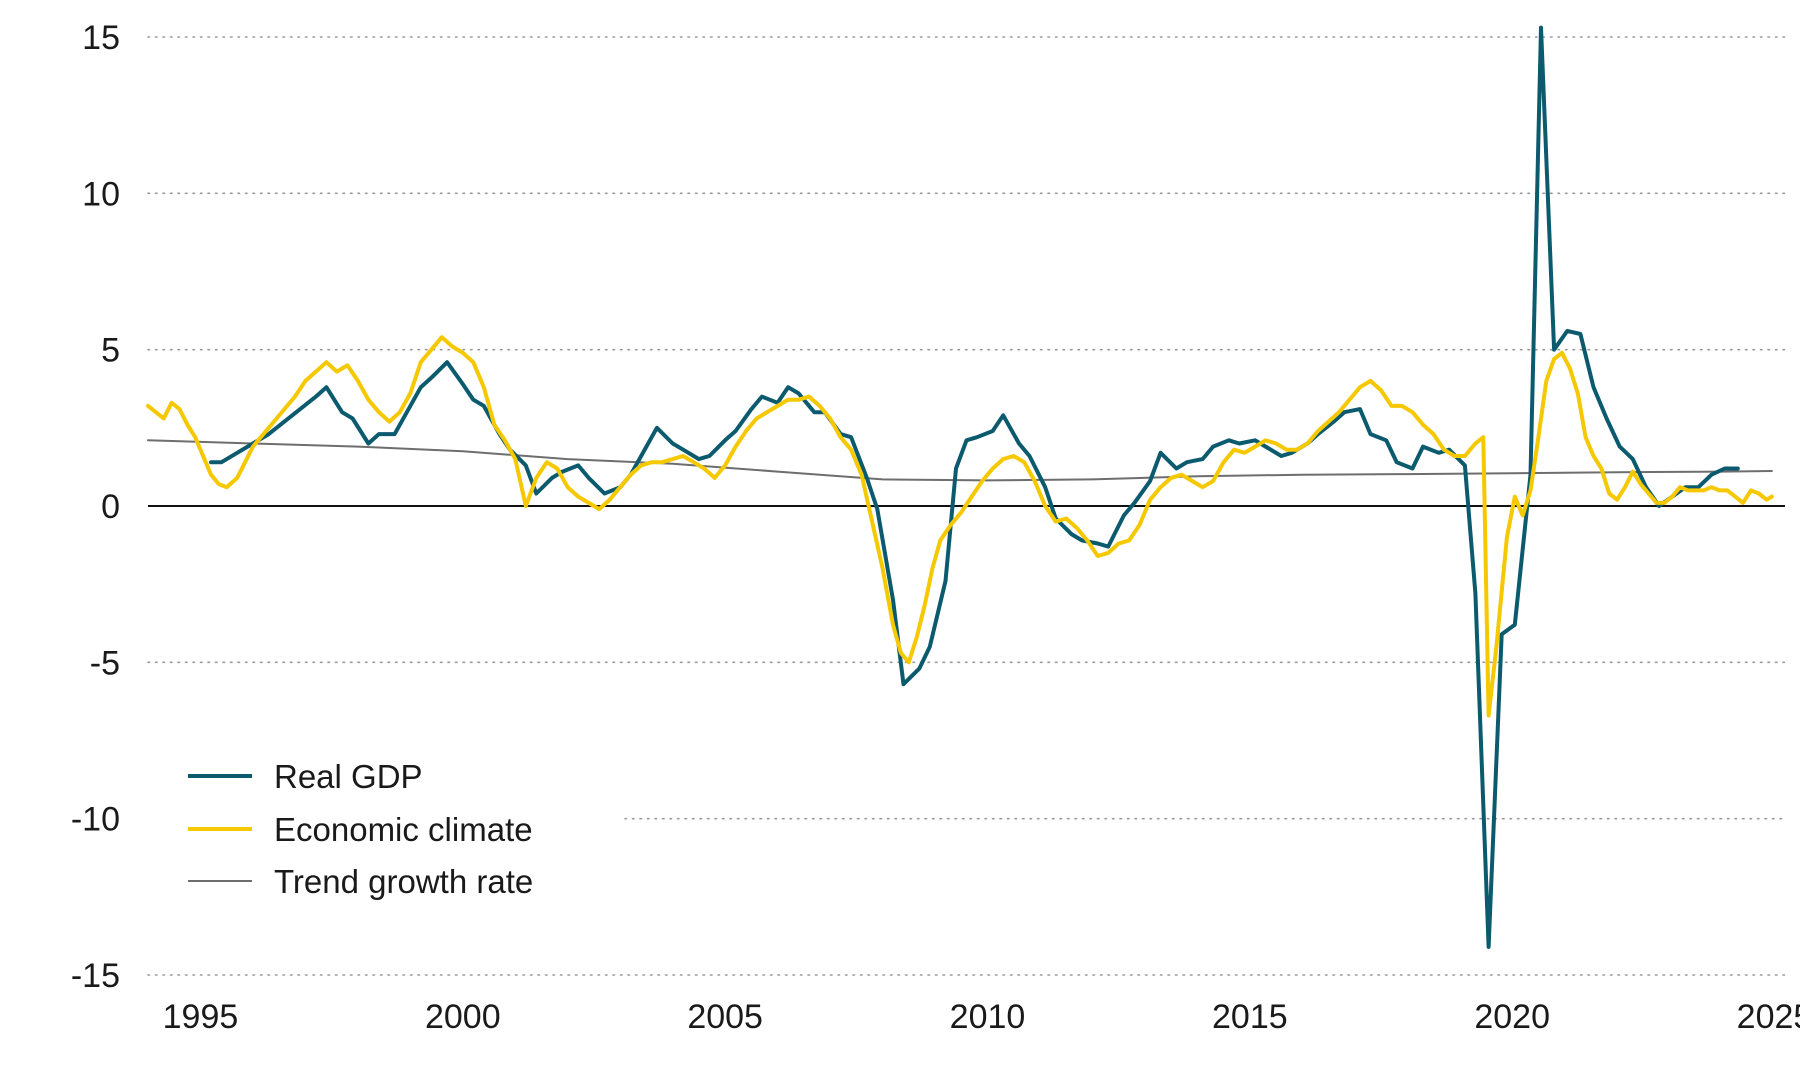  I want to click on x-tick-label: 2000, so click(463, 1017).